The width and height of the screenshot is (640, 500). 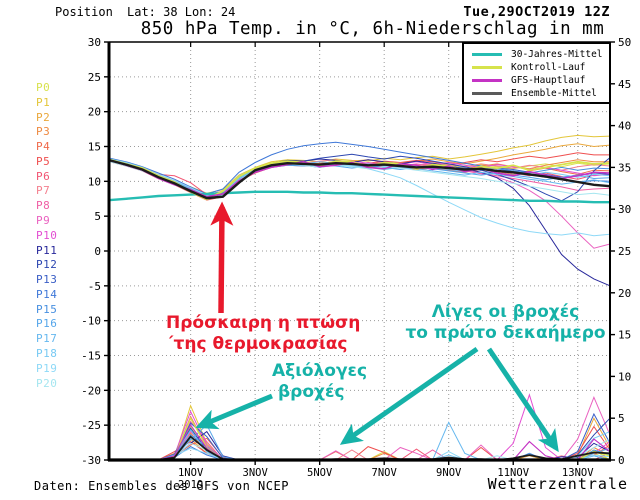 I want to click on legend-label: 30-Jahres-Mittel, so click(x=557, y=54).